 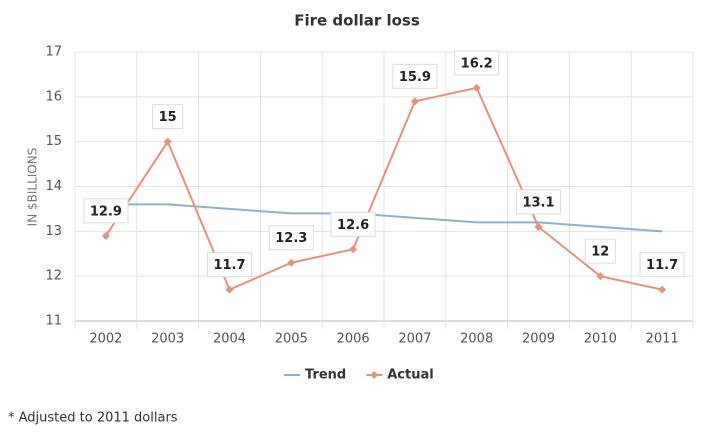 I want to click on legend-label: Actual, so click(x=410, y=375).